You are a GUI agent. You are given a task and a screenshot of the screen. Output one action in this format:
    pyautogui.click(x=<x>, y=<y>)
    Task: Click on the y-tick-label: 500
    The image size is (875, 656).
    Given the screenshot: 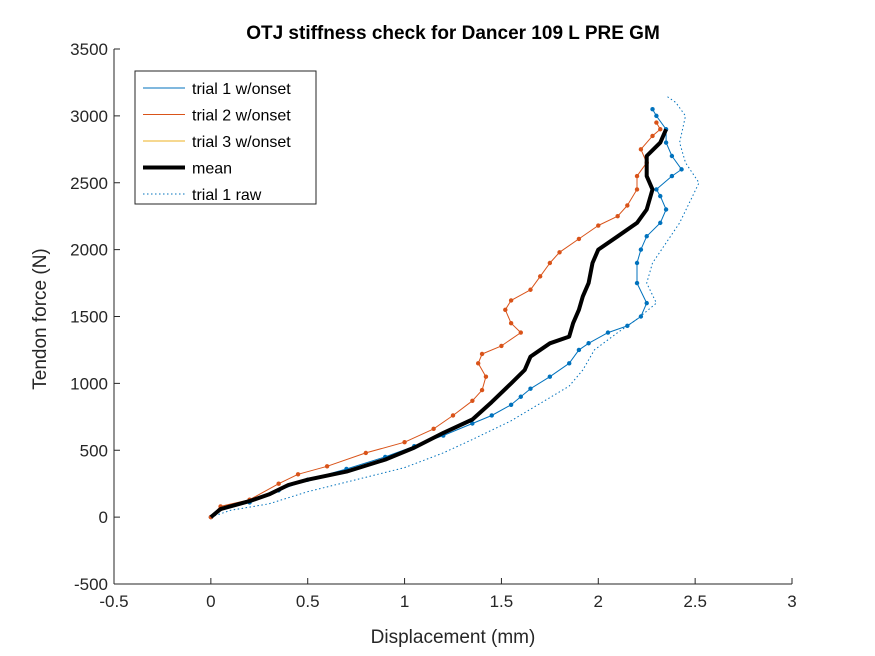 What is the action you would take?
    pyautogui.click(x=94, y=450)
    